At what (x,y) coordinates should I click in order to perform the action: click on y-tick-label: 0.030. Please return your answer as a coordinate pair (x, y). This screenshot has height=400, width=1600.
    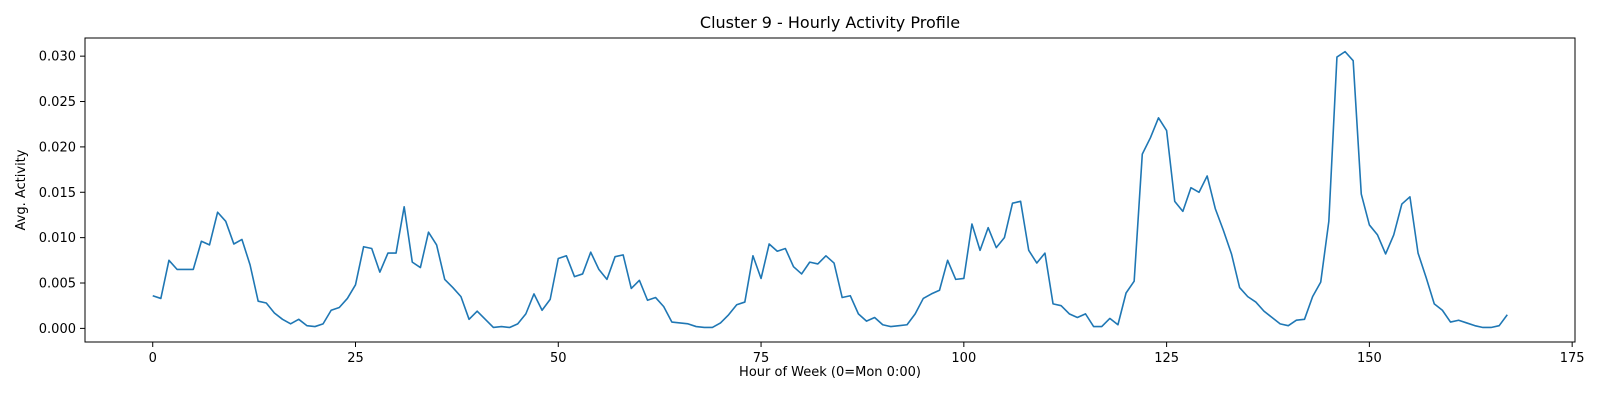
    Looking at the image, I should click on (57, 57).